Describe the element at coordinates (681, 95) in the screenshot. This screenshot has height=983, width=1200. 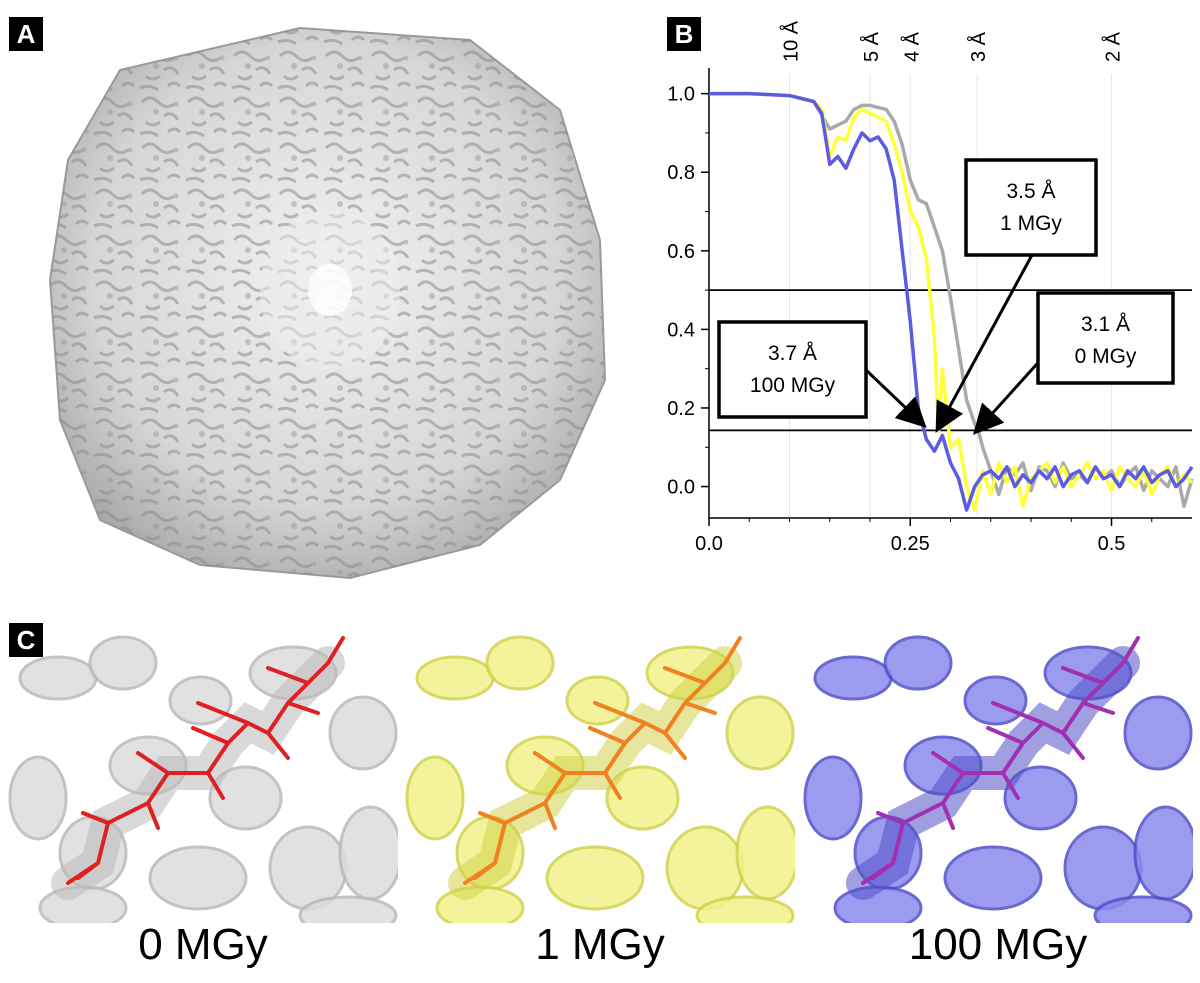
I see `y-tick-label: 1.0` at that location.